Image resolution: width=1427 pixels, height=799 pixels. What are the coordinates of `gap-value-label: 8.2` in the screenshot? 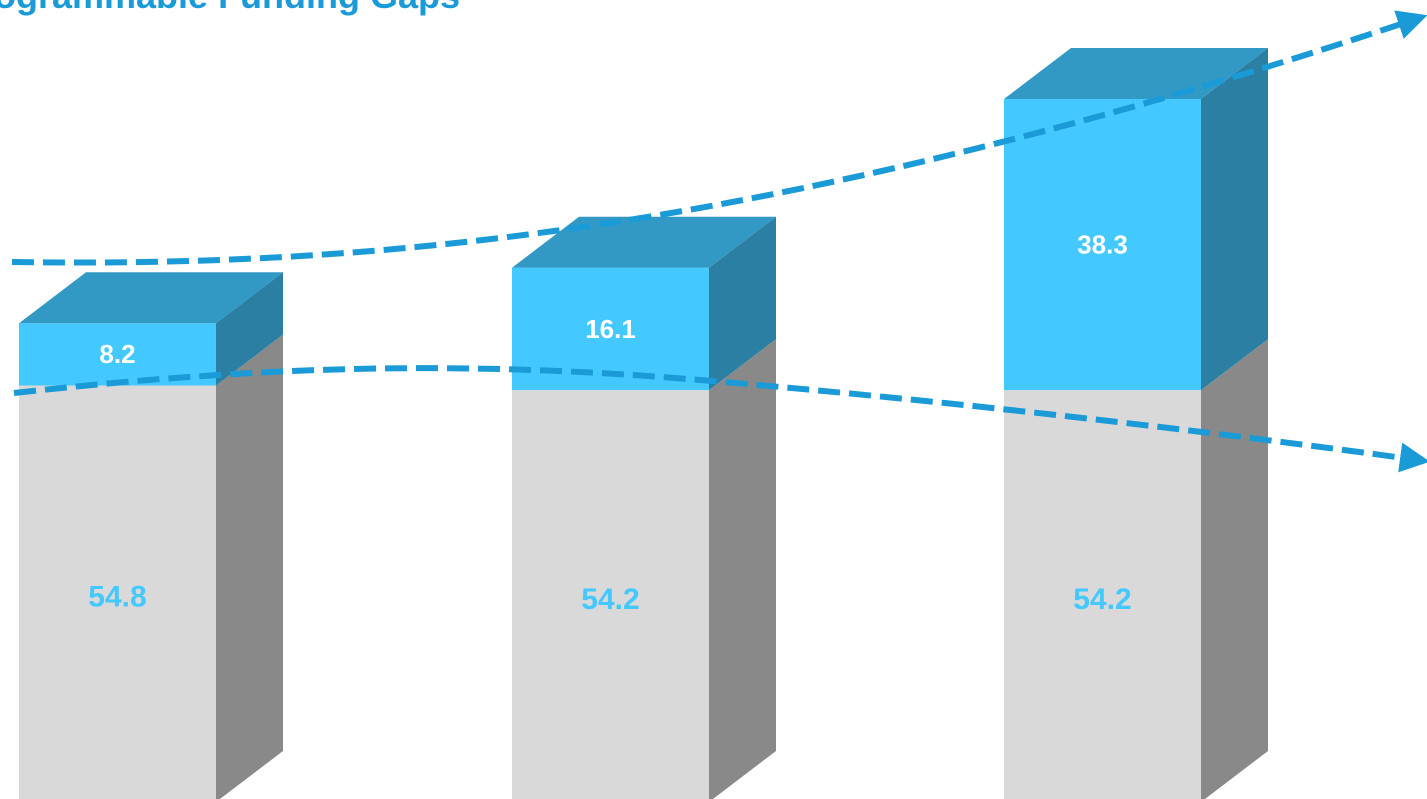 It's located at (117, 354).